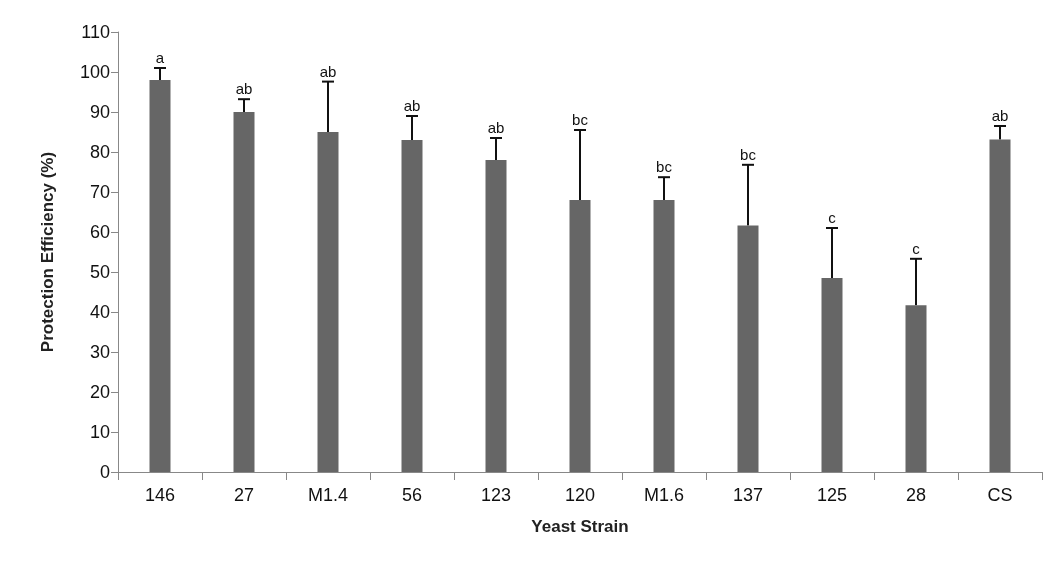 The image size is (1064, 564). Describe the element at coordinates (1000, 495) in the screenshot. I see `x-tick-label: CS` at that location.